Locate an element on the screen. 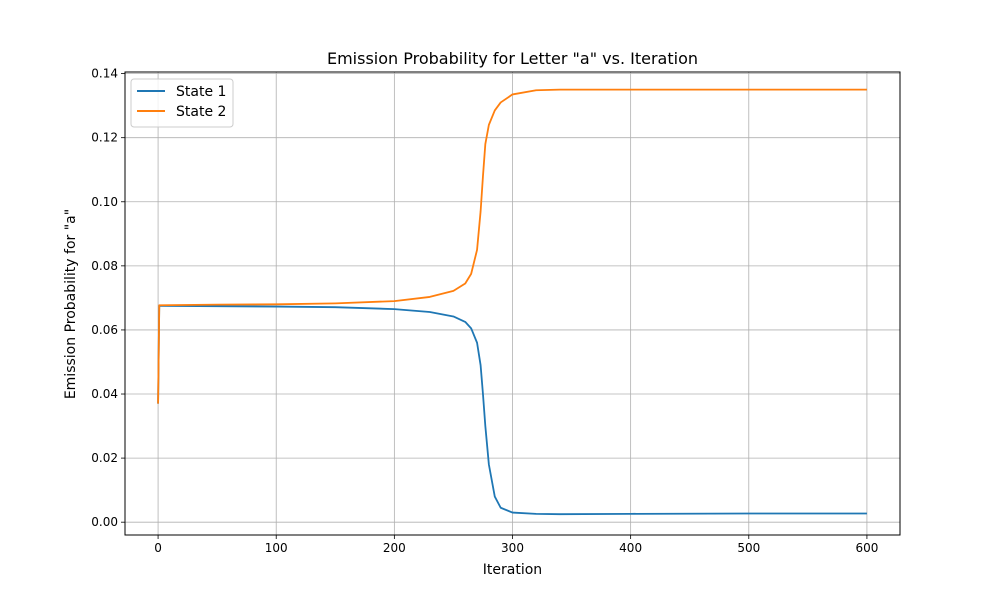  legend: State 1 State 2 is located at coordinates (182, 103).